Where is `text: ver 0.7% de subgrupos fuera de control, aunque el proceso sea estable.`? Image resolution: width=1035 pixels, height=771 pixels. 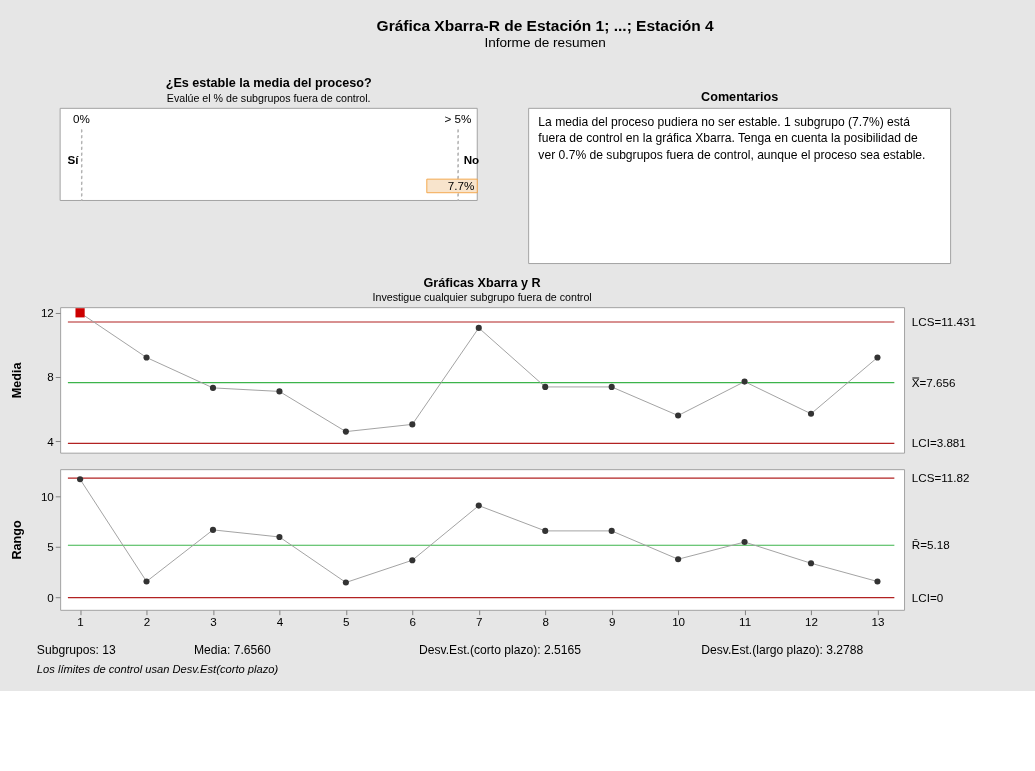
text: ver 0.7% de subgrupos fuera de control, aunque el proceso sea estable. is located at coordinates (732, 154).